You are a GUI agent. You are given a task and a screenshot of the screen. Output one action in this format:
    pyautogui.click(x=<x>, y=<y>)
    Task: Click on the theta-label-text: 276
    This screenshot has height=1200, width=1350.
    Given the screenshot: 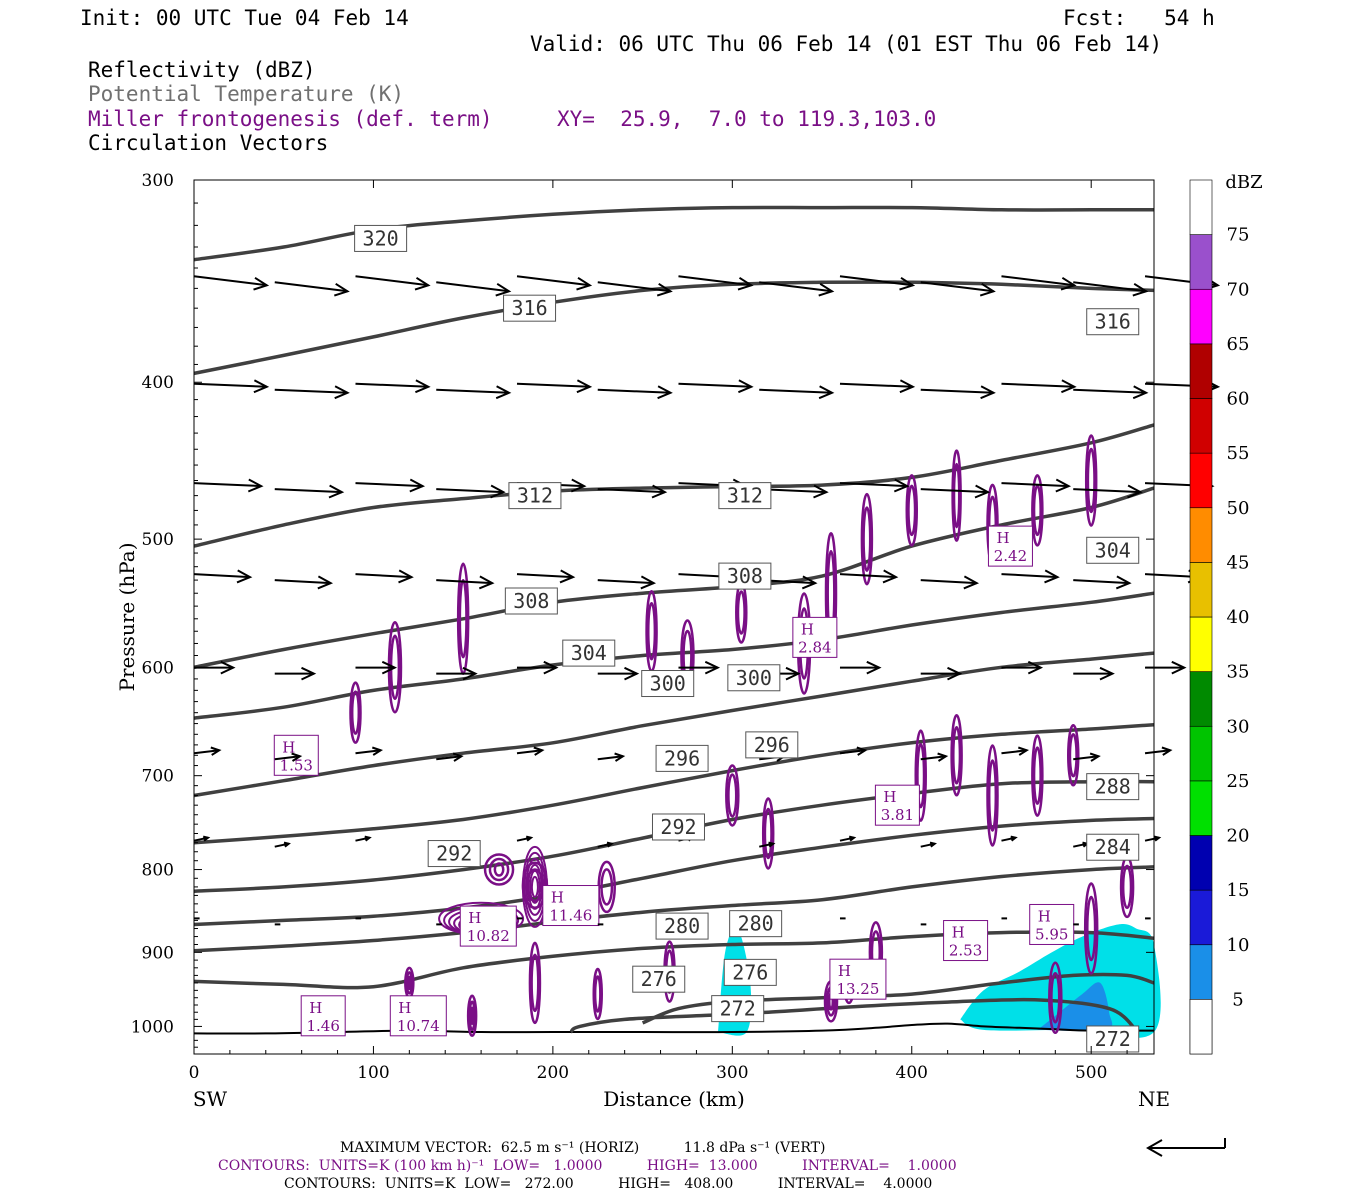 What is the action you would take?
    pyautogui.click(x=659, y=979)
    